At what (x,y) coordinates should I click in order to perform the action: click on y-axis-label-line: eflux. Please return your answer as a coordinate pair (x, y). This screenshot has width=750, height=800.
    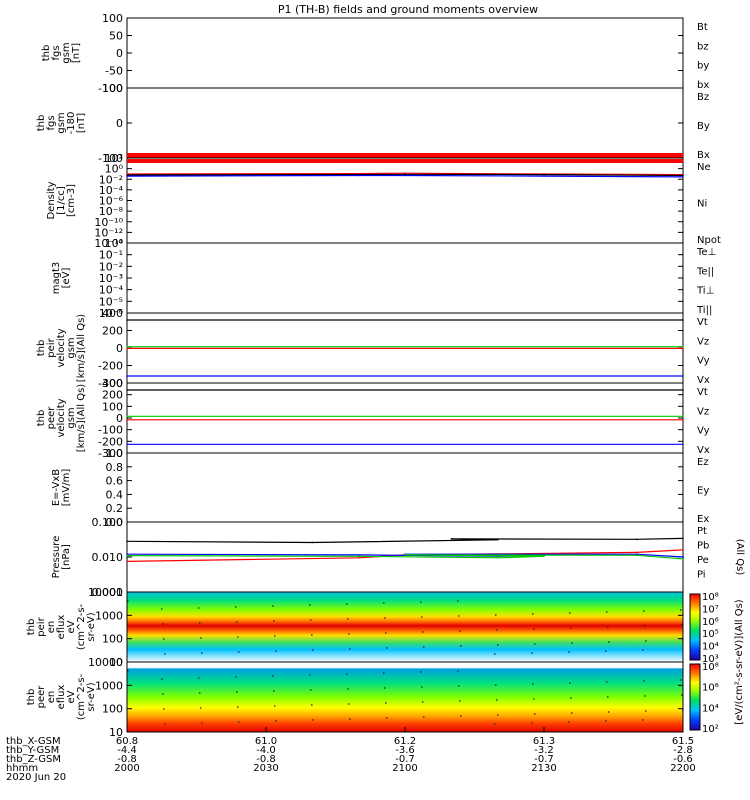
    Looking at the image, I should click on (61, 627).